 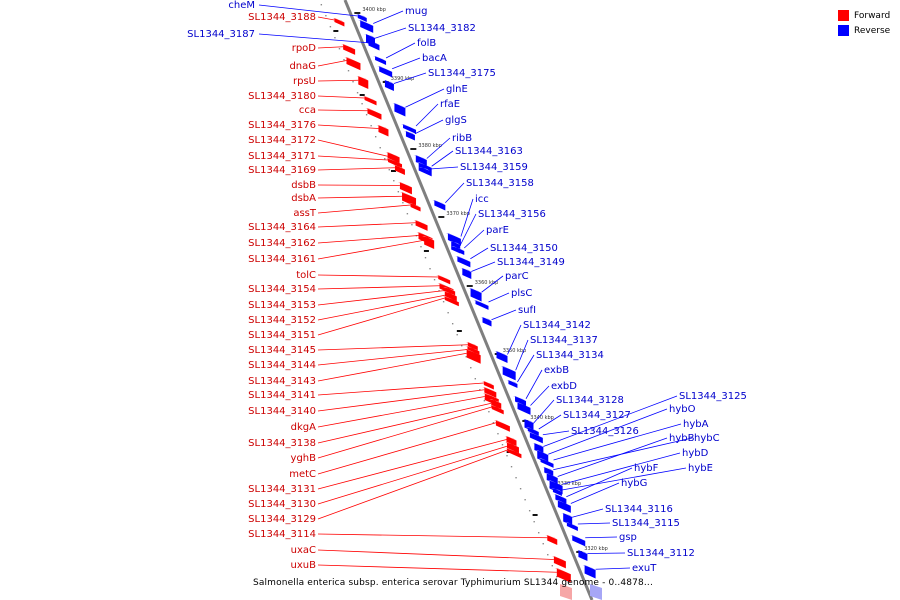 I want to click on forward-gene-label: SL1344_3161, so click(x=282, y=259).